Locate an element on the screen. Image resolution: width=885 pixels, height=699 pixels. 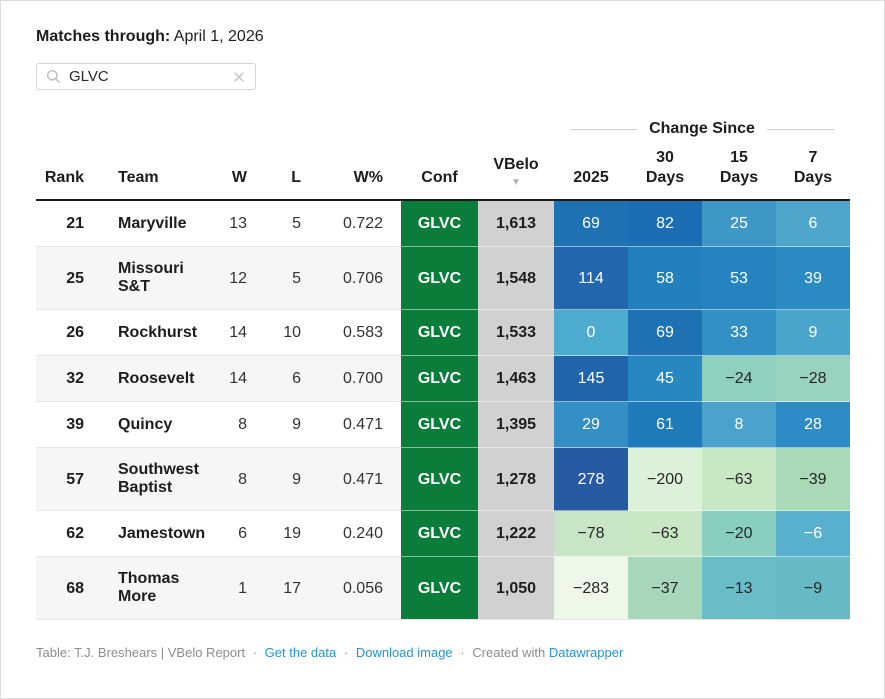
heat-cell-7-days: −9 is located at coordinates (813, 588).